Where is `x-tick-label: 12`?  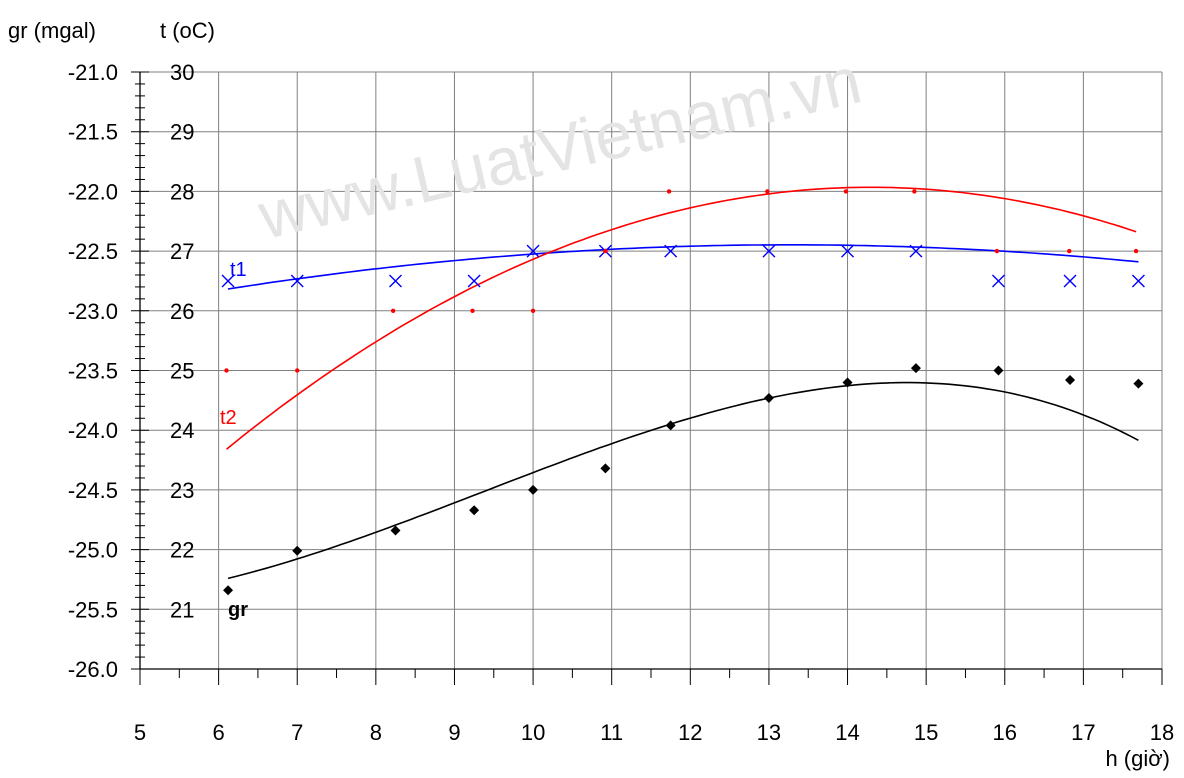 x-tick-label: 12 is located at coordinates (690, 732).